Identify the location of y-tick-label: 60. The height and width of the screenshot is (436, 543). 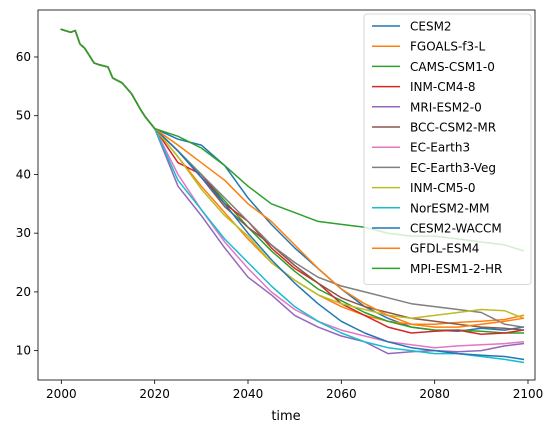
(23, 57).